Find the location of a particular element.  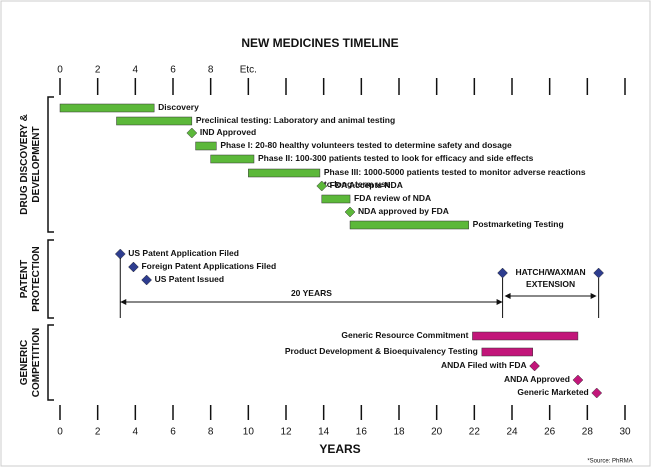

x-tick-label: 8 is located at coordinates (211, 432).